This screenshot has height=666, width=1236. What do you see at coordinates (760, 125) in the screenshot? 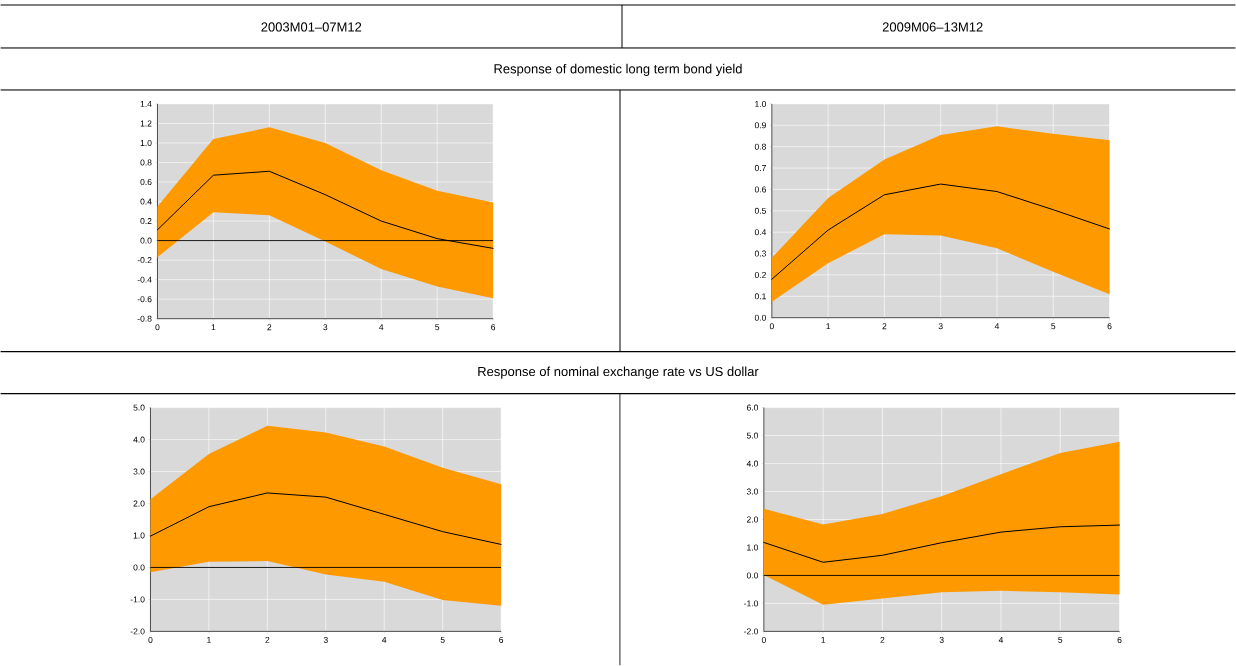
I see `y-tick-label: 0.9` at bounding box center [760, 125].